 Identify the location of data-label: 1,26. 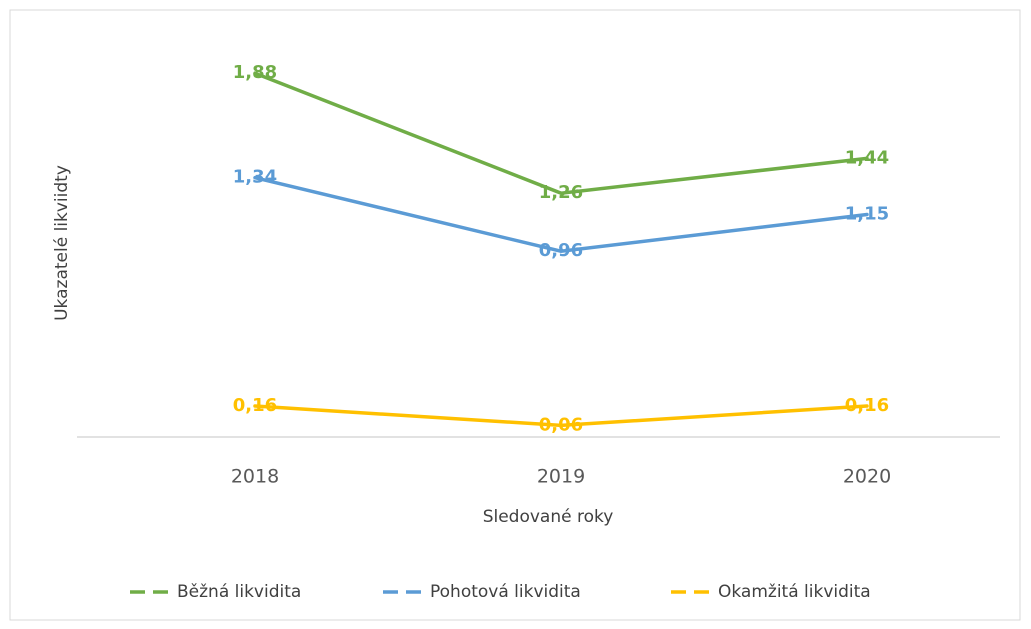
(561, 192).